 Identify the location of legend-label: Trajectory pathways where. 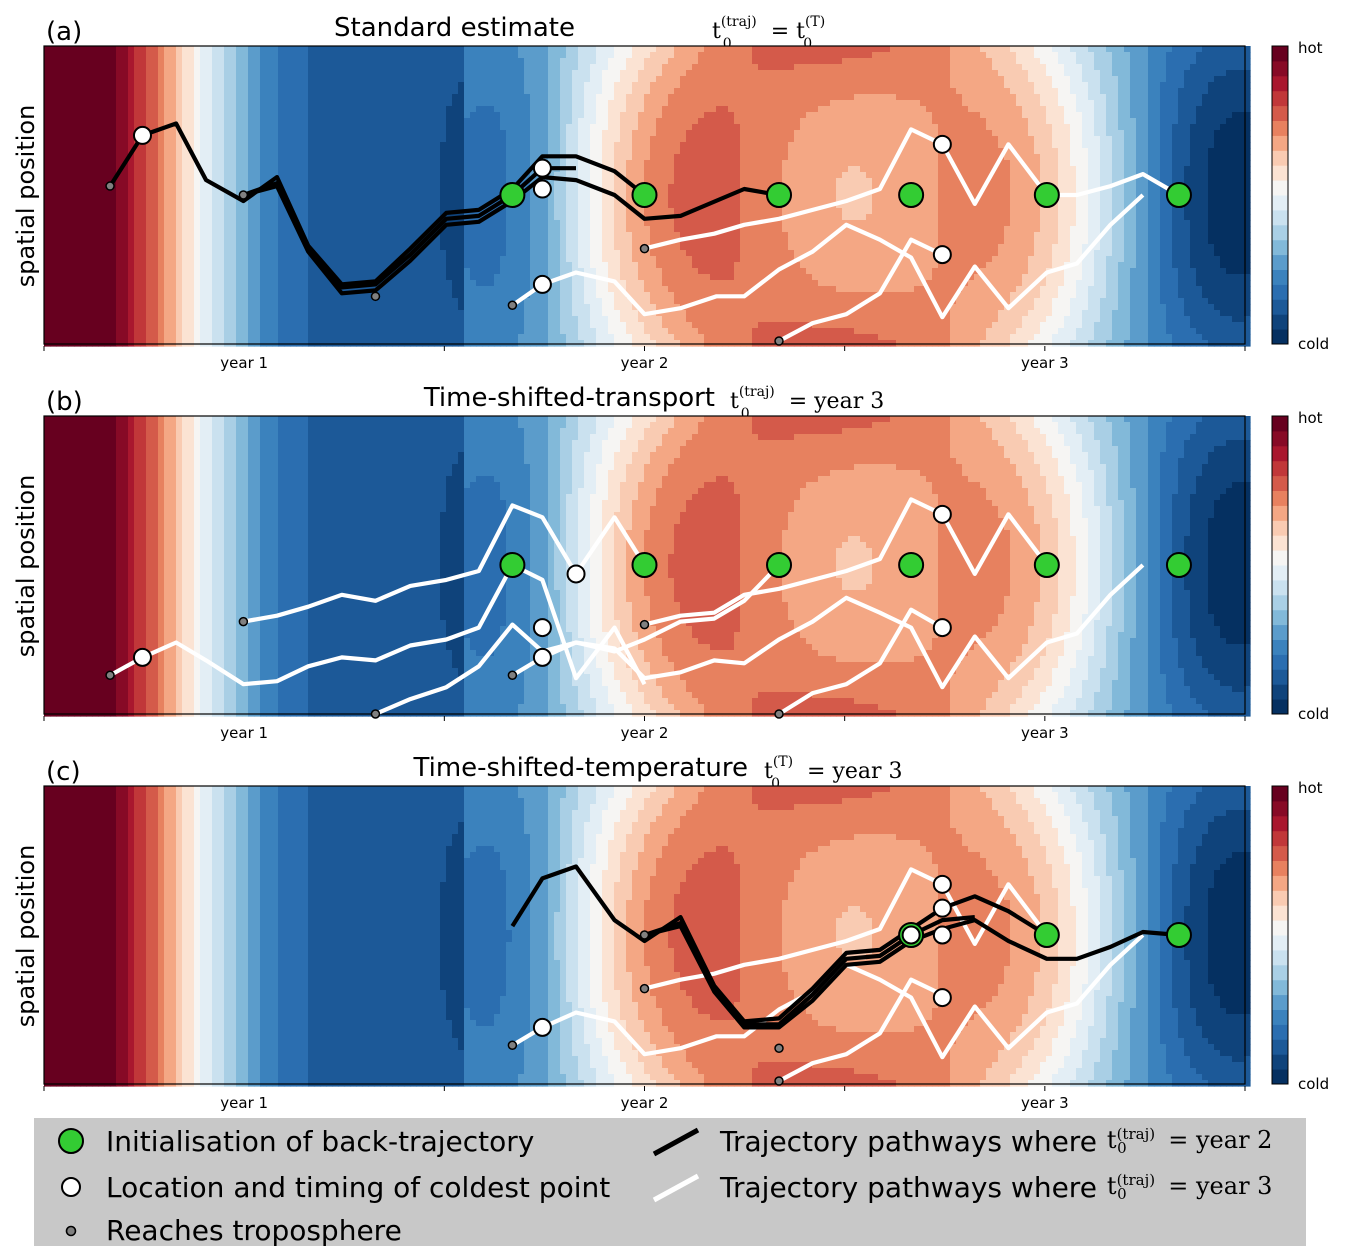
(908, 1187).